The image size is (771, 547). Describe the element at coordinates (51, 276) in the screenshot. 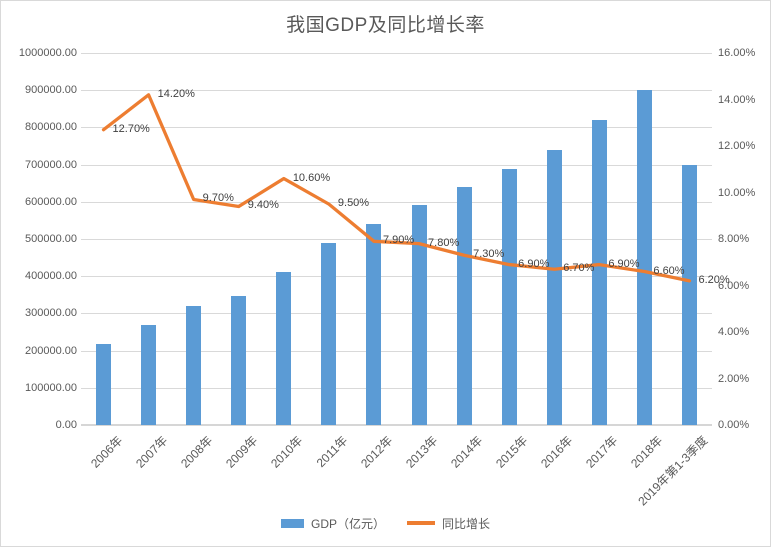

I see `left-axis-tick-label: 400000.00` at that location.